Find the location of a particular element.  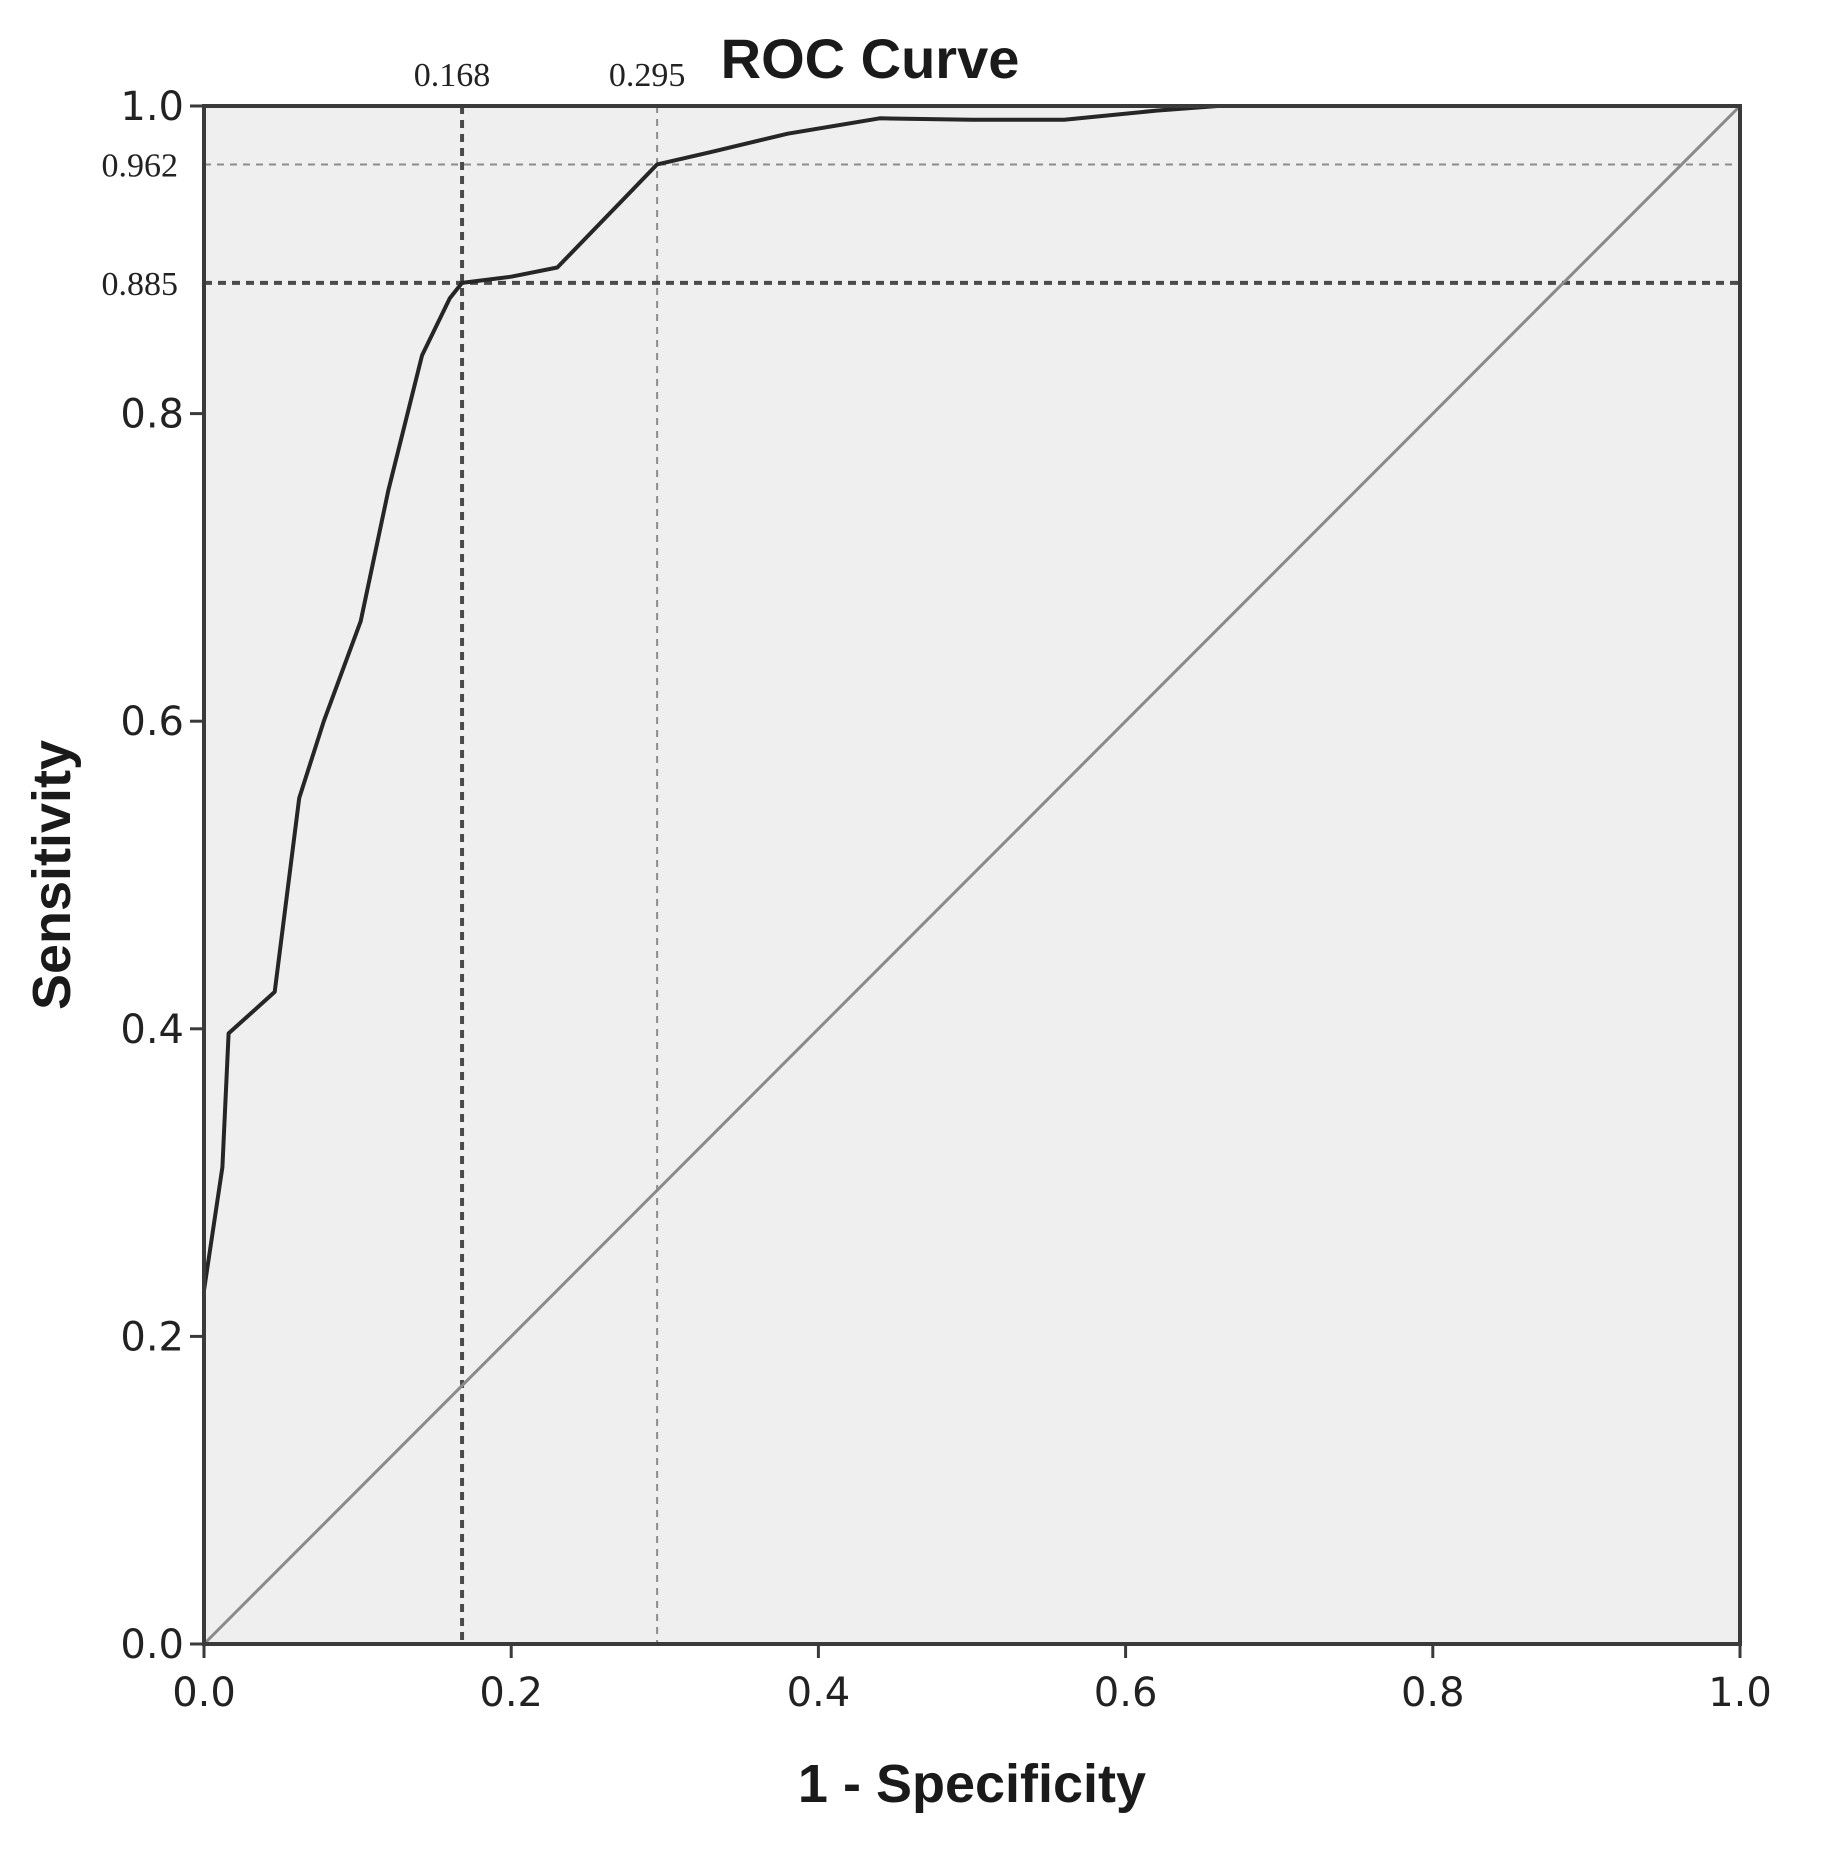

x-tick-label-0.6: 0.6 is located at coordinates (1126, 1693).